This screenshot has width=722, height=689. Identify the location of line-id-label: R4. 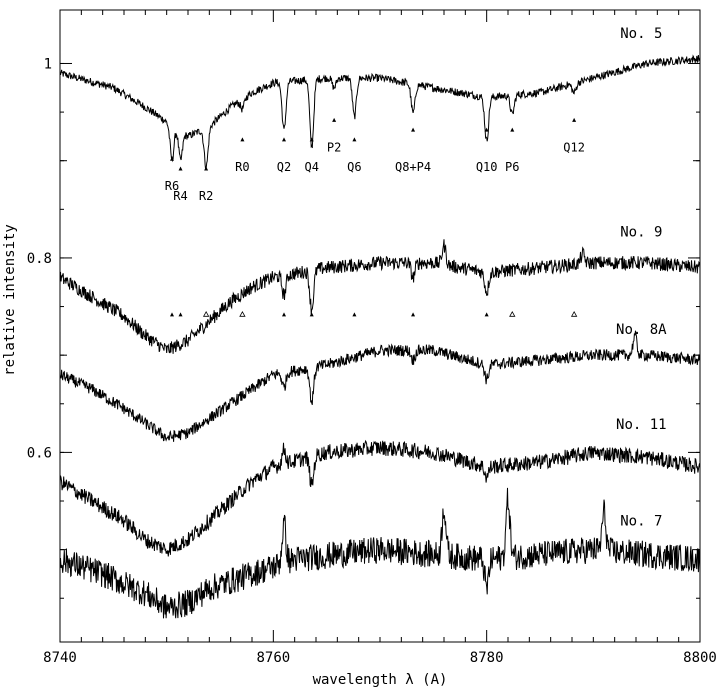
(180, 196).